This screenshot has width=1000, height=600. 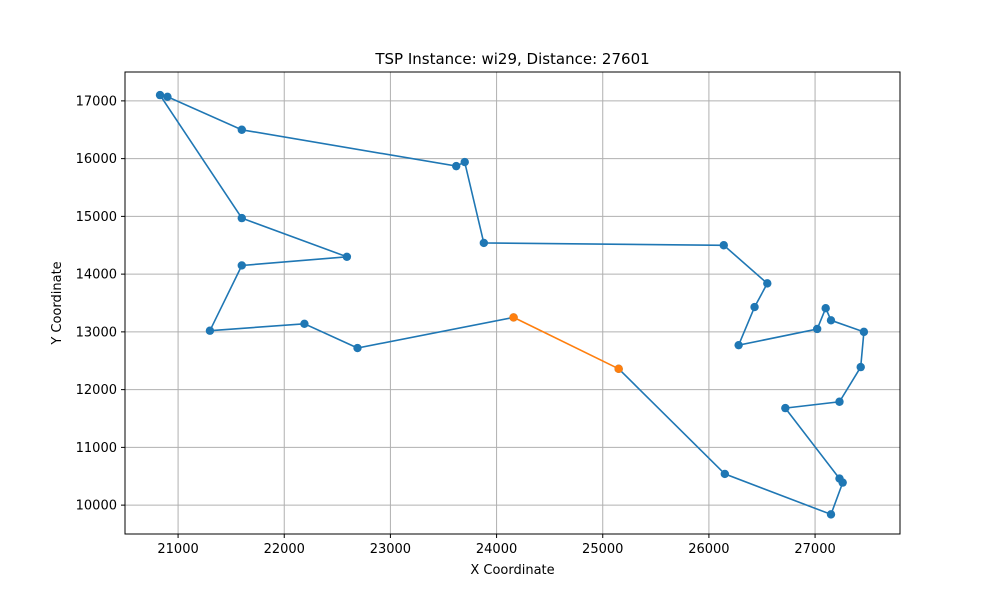 I want to click on y-tick-label: 14000, so click(x=96, y=275).